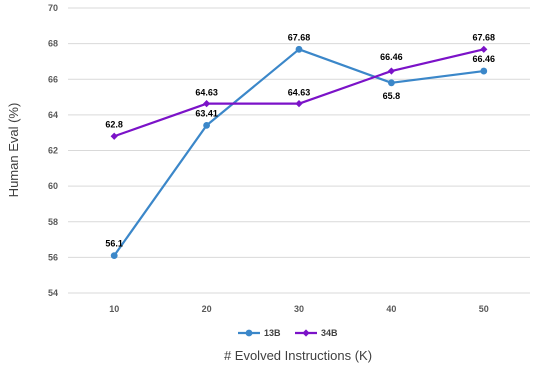  I want to click on legend-marker-13B, so click(249, 333).